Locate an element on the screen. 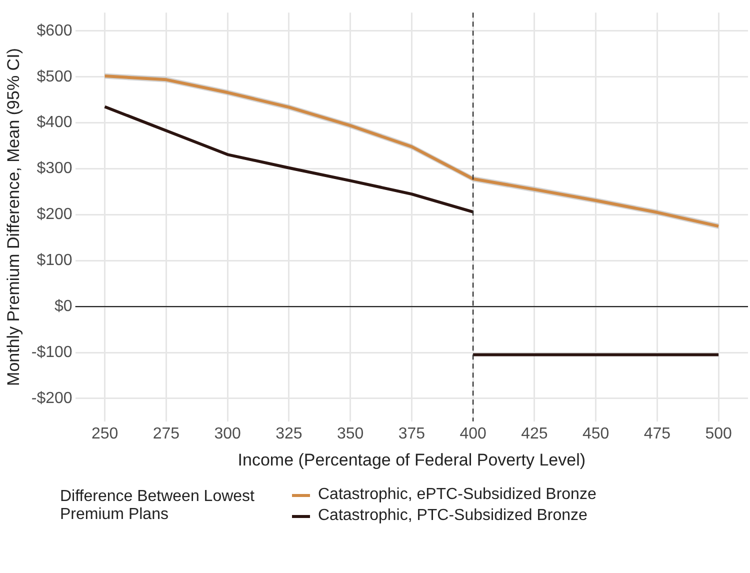 The image size is (750, 573). y-tick-label: -$200 is located at coordinates (51, 398).